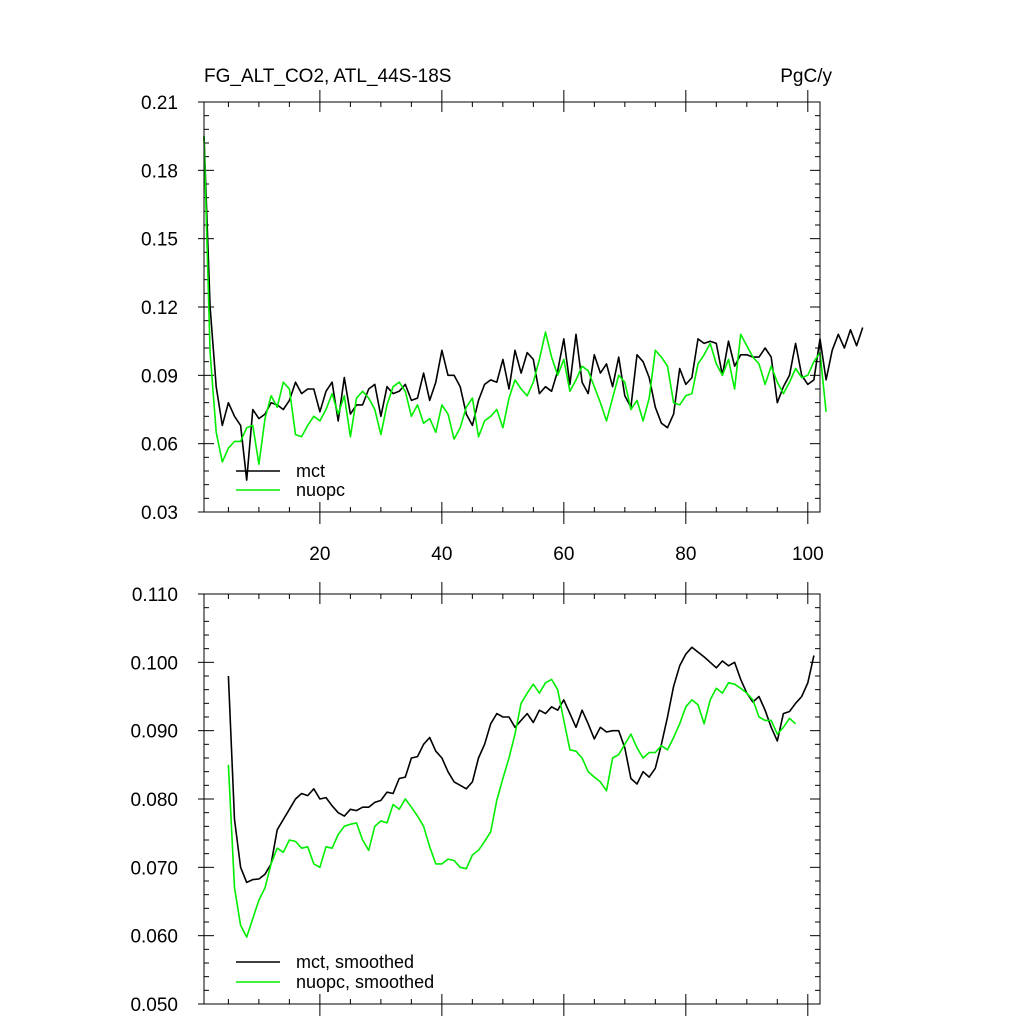  What do you see at coordinates (159, 103) in the screenshot?
I see `y-tick-label: 0.21` at bounding box center [159, 103].